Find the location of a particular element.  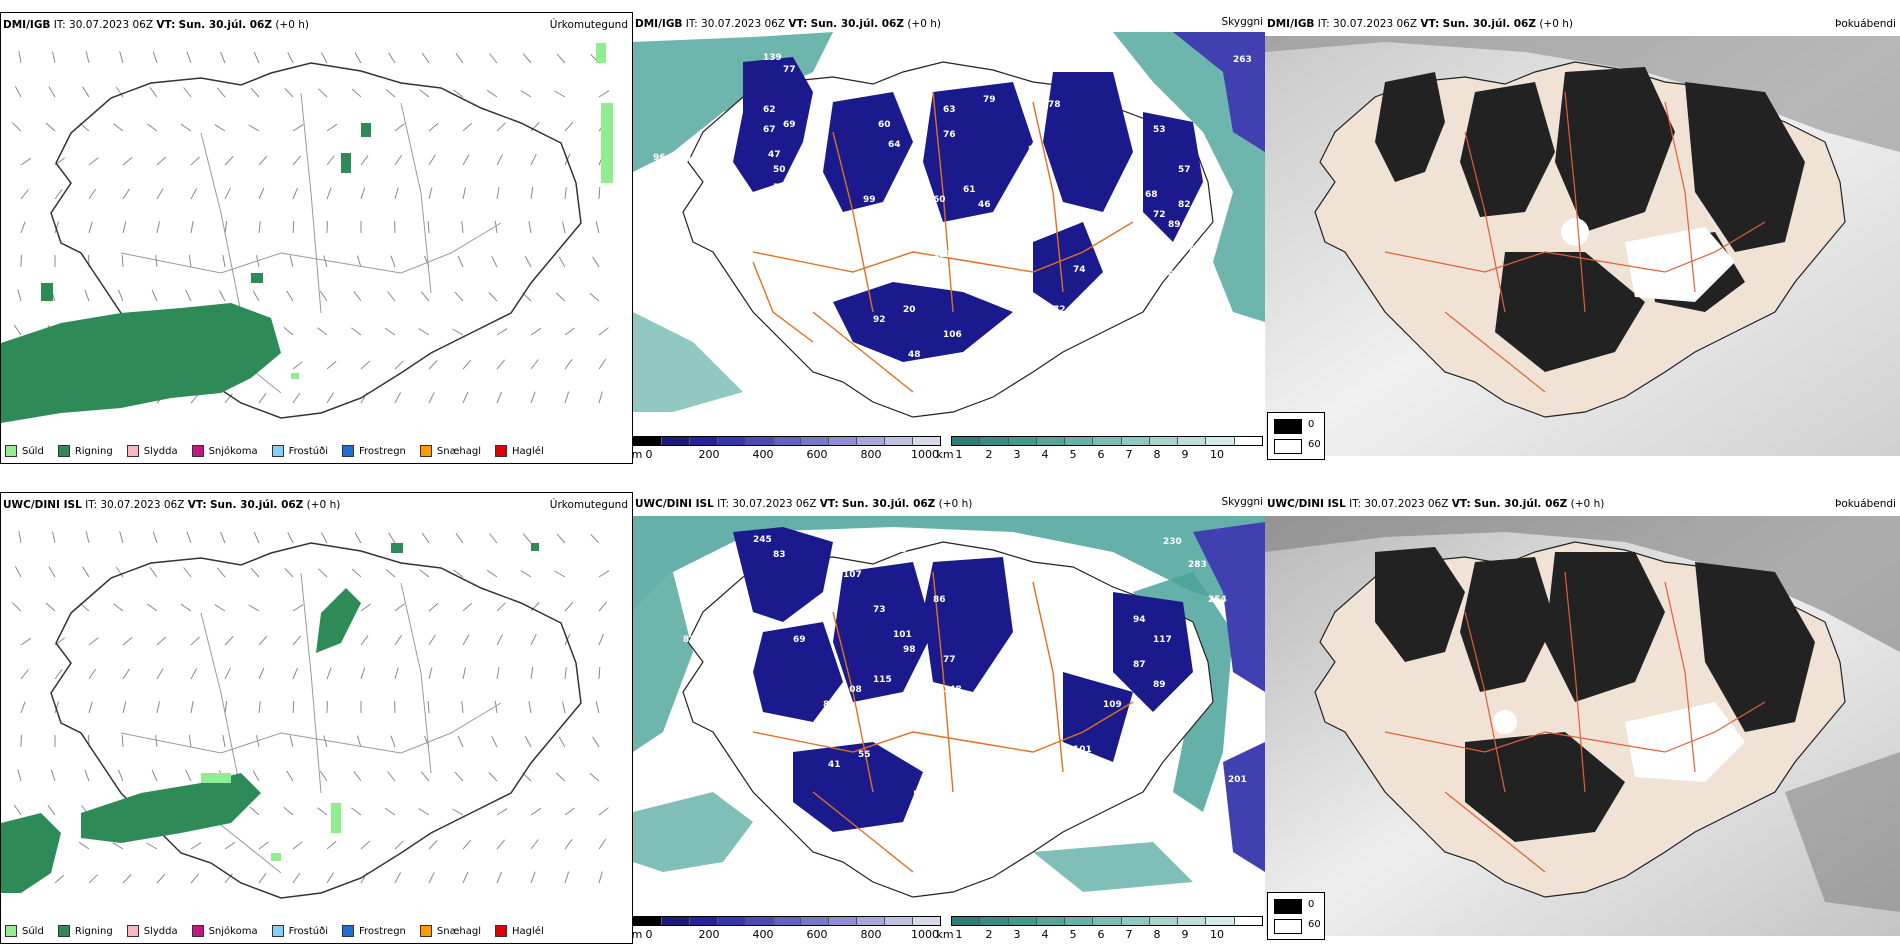

visibility-label: 141 is located at coordinates (1237, 715).